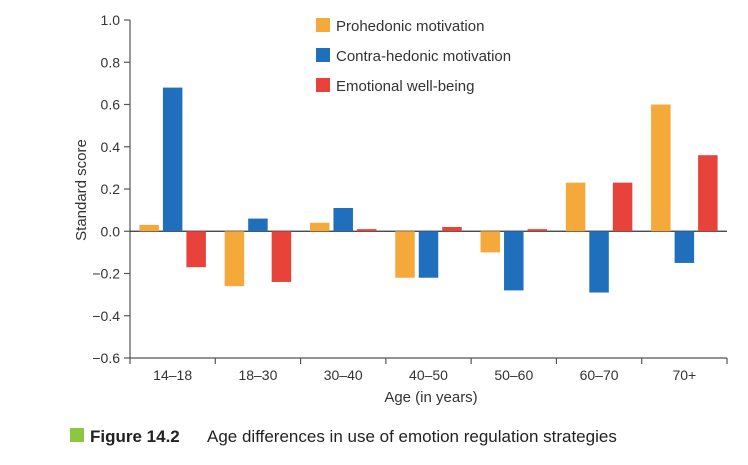 The height and width of the screenshot is (465, 748). I want to click on y-tick-label: 0.4, so click(111, 147).